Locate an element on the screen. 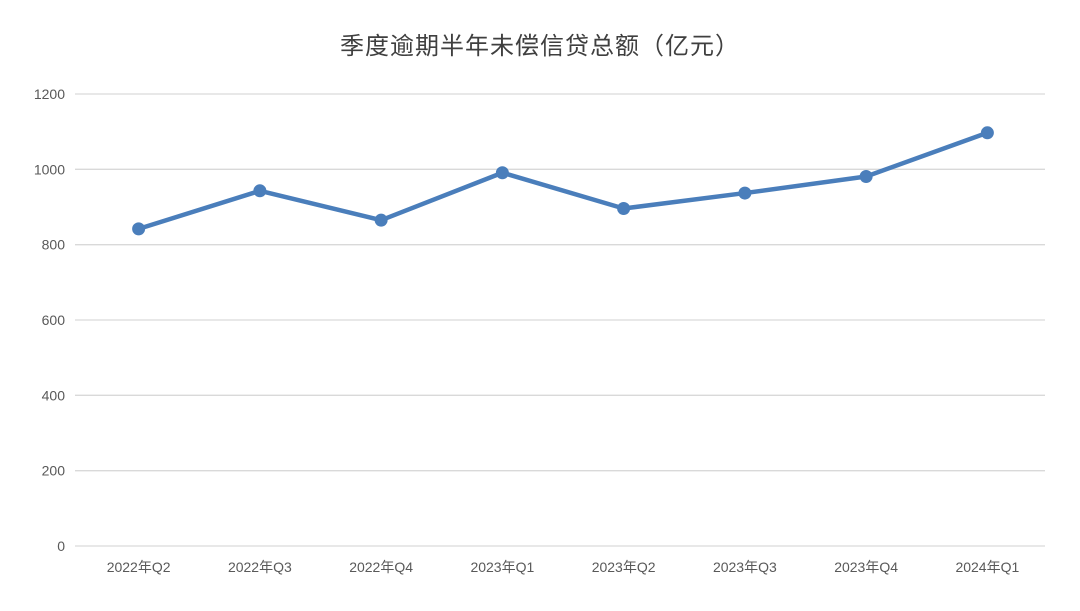  chart-title: 季度逾期半年未偿信贷总额（亿元） is located at coordinates (540, 47).